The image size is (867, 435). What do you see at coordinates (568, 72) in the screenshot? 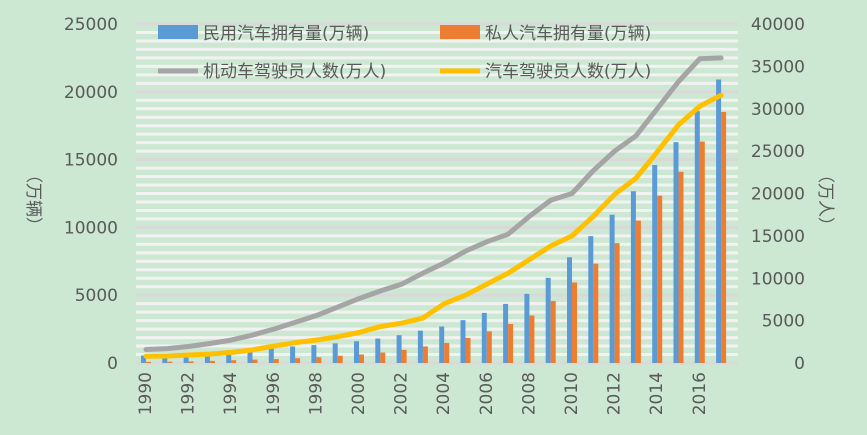
I see `svg-text: 汽车驾驶员人数(万人)` at bounding box center [568, 72].